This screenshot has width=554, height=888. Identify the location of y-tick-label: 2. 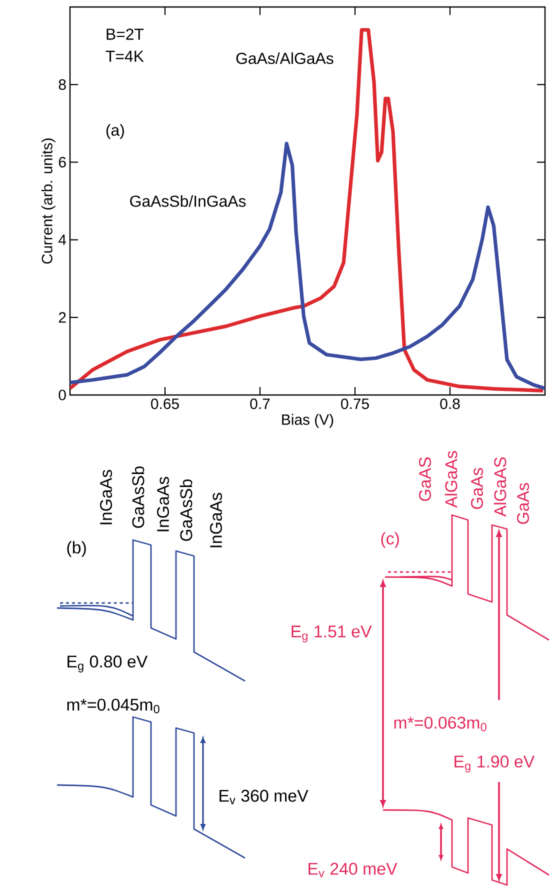
(62, 317).